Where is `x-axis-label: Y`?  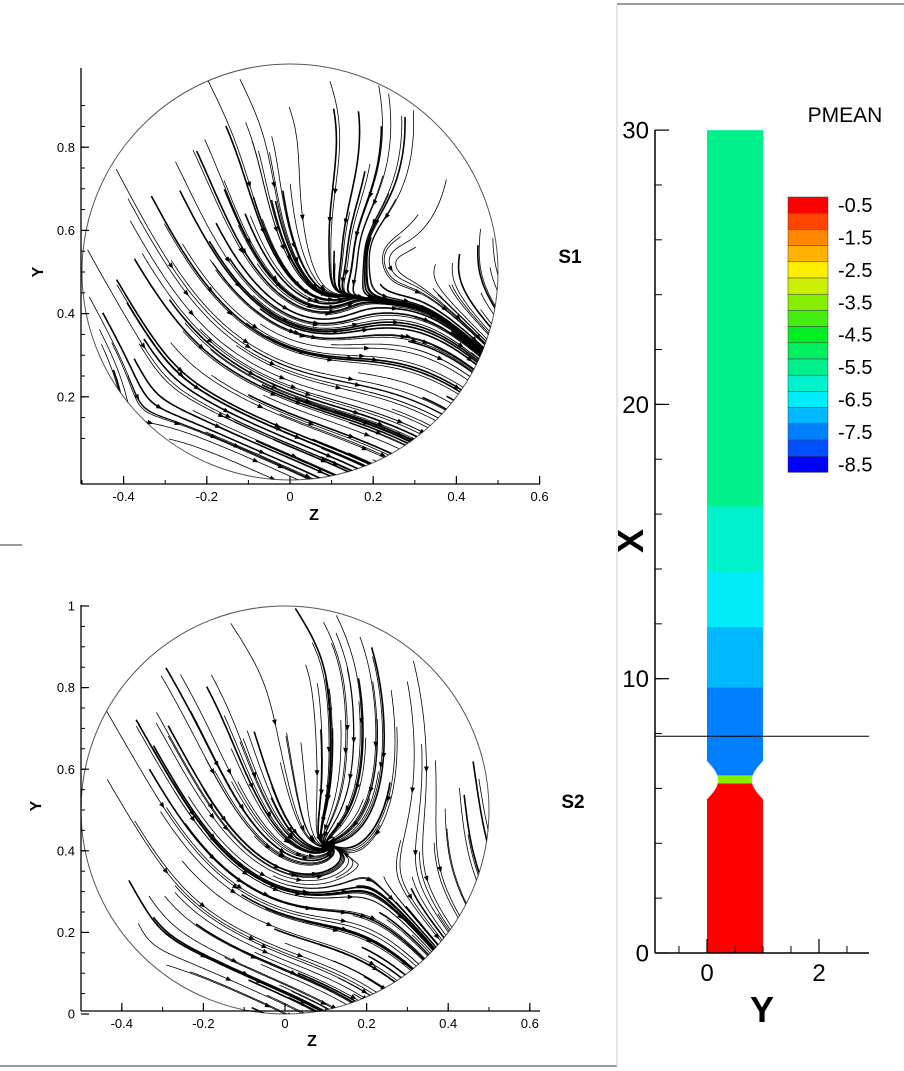 x-axis-label: Y is located at coordinates (762, 1009).